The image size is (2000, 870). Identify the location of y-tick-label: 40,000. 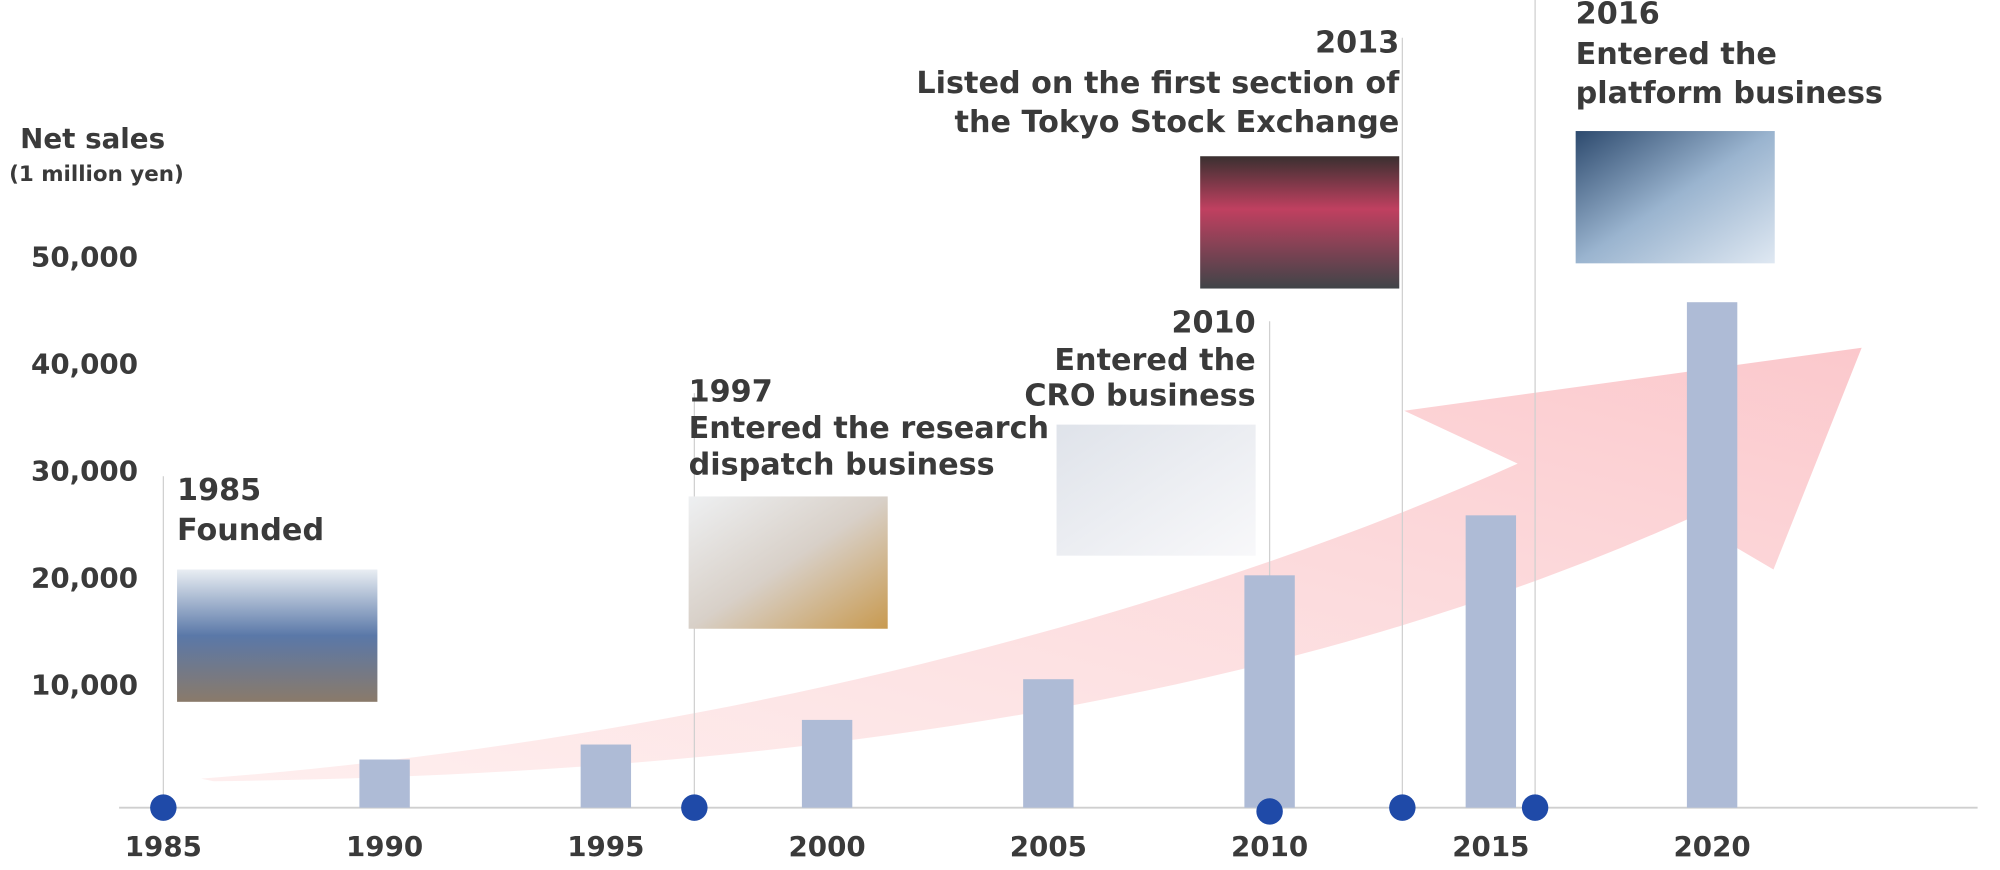
(84, 363).